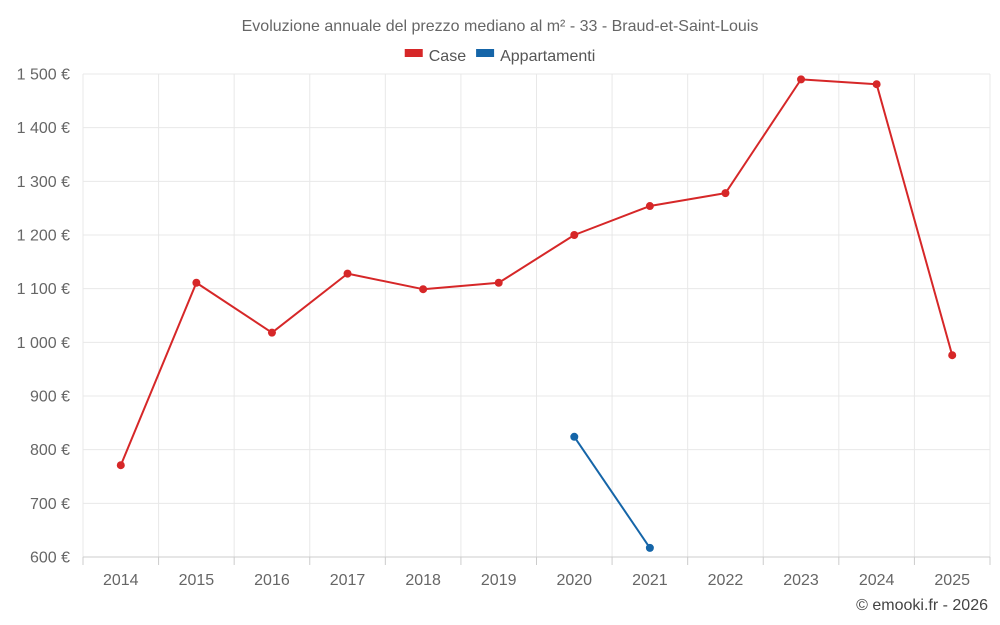 The image size is (1000, 625). Describe the element at coordinates (650, 580) in the screenshot. I see `x-tick-label: 2021` at that location.